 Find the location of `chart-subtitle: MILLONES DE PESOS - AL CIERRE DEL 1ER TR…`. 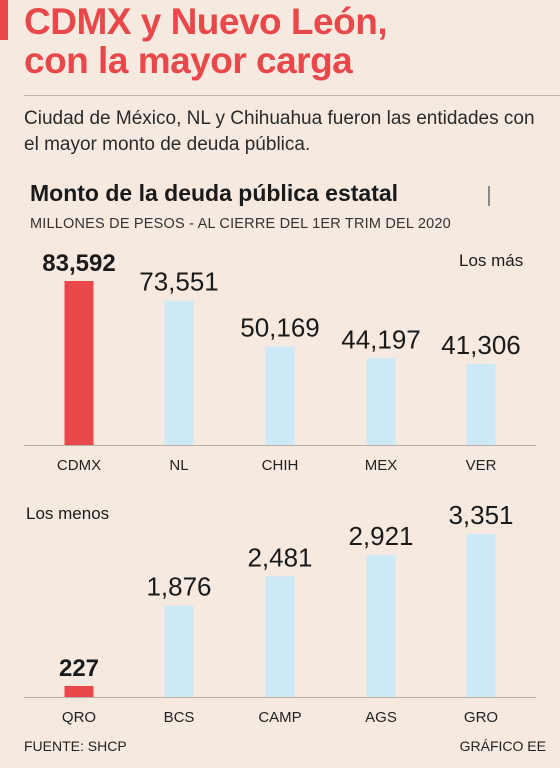

chart-subtitle: MILLONES DE PESOS - AL CIERRE DEL 1ER TR… is located at coordinates (240, 224).